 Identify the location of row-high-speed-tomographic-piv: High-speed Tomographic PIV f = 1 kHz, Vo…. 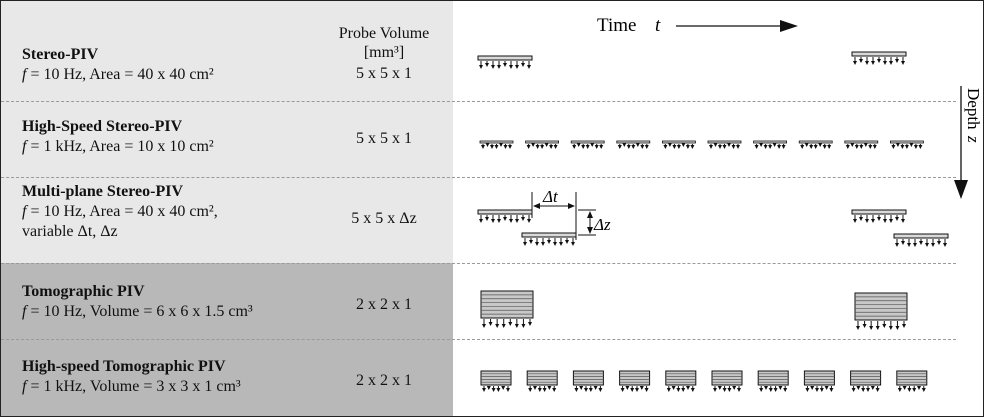
(172, 377).